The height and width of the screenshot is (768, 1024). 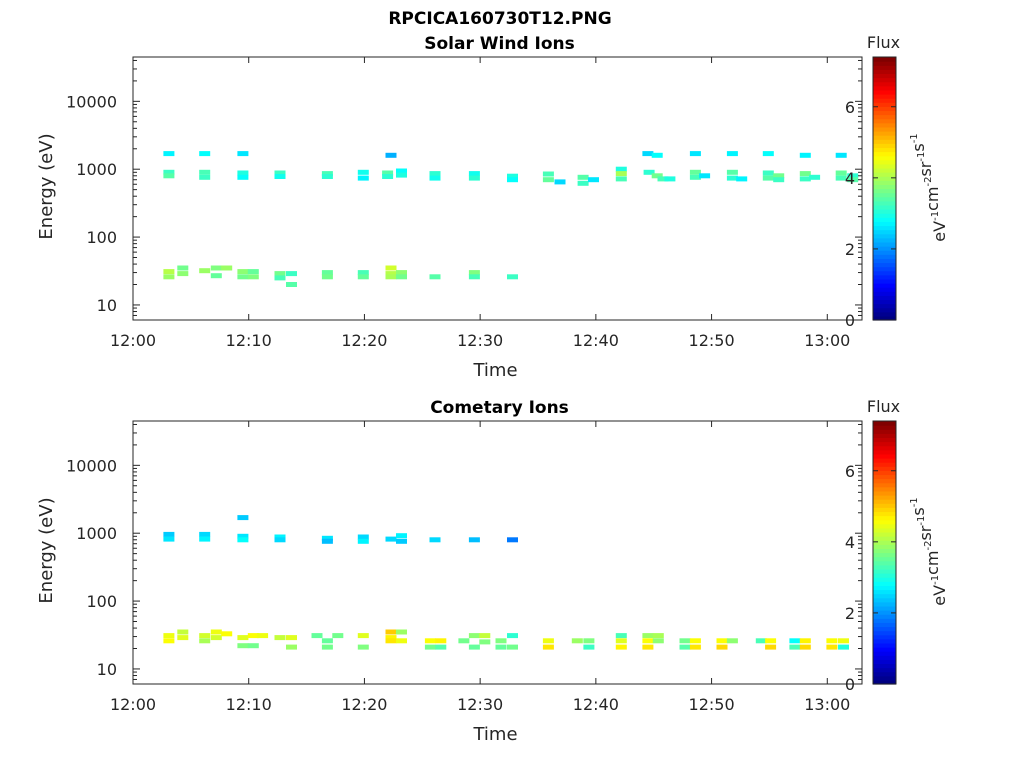 I want to click on y-tick-label: 1000, so click(x=96, y=169).